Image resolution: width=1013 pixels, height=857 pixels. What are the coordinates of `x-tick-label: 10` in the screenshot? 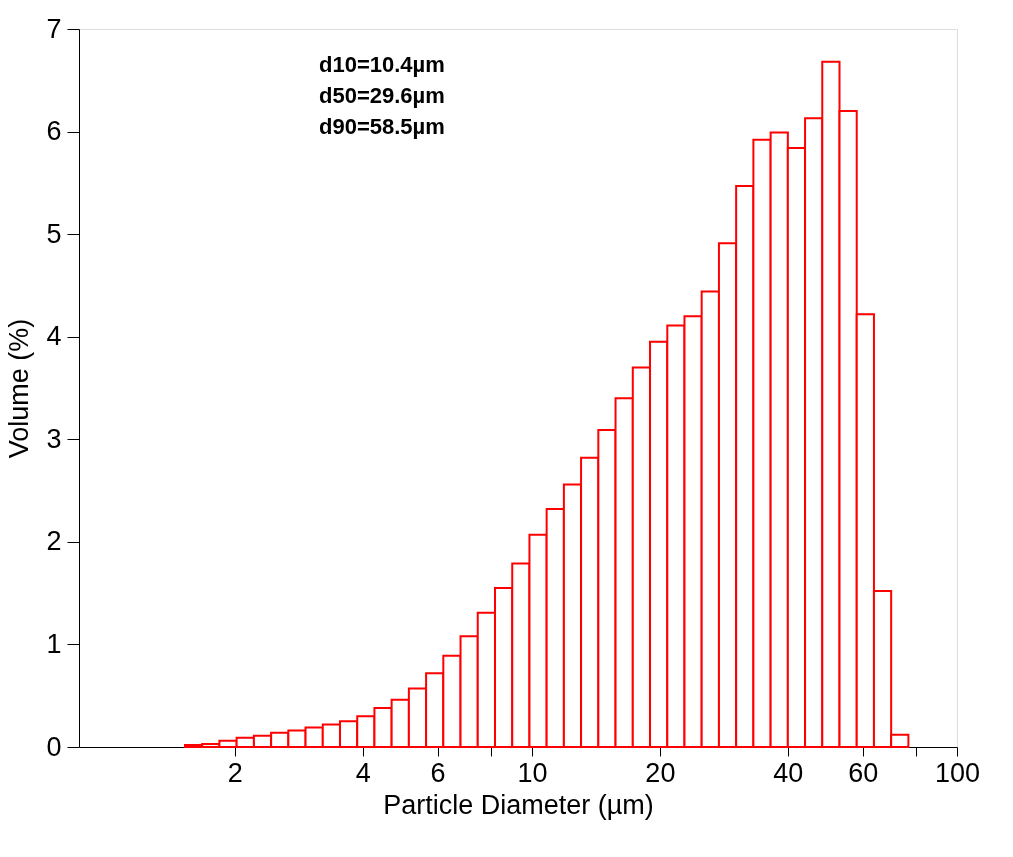 It's located at (532, 772).